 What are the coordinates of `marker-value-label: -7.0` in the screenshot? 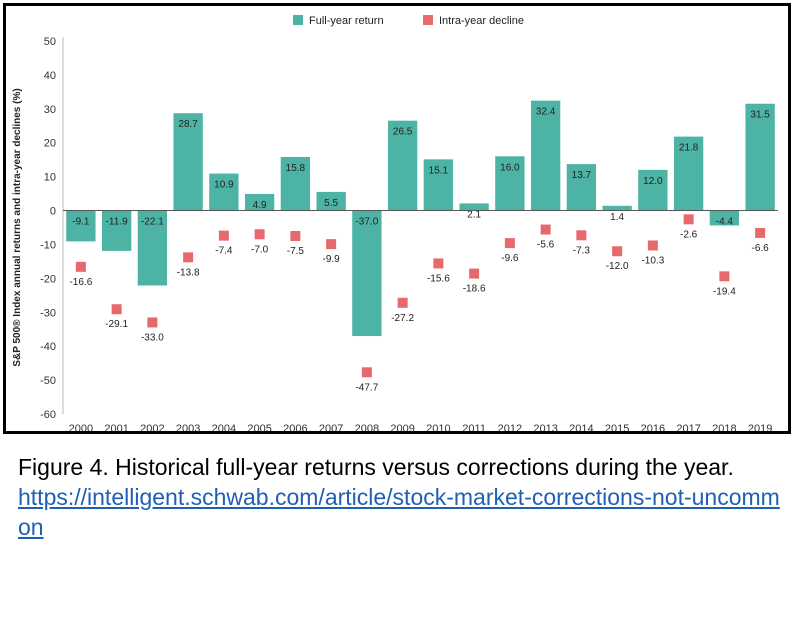 It's located at (260, 249).